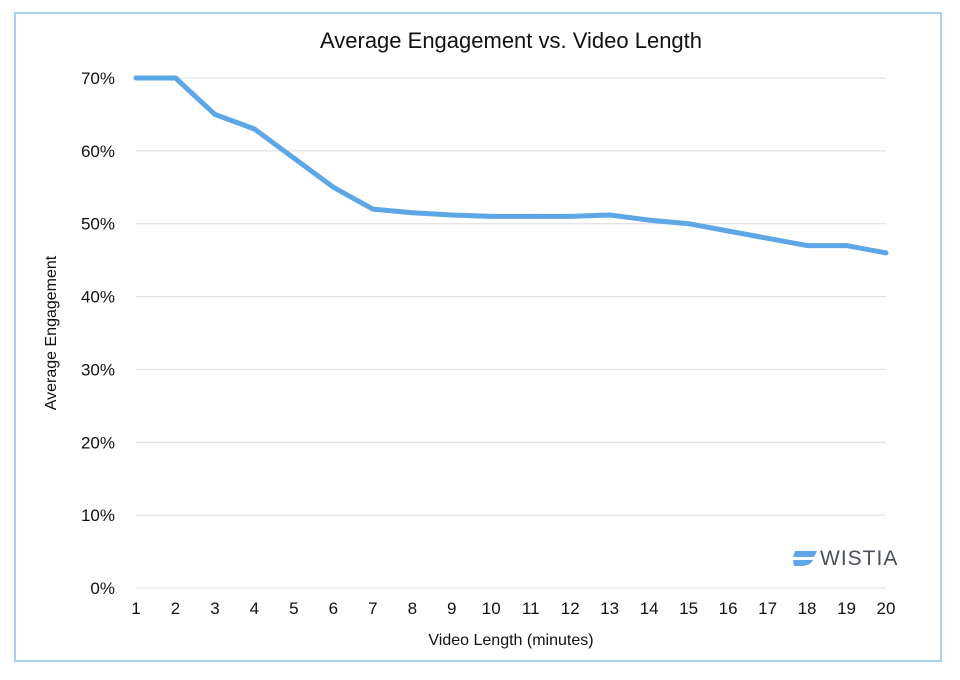 The image size is (960, 680). What do you see at coordinates (805, 559) in the screenshot?
I see `wistia-icon` at bounding box center [805, 559].